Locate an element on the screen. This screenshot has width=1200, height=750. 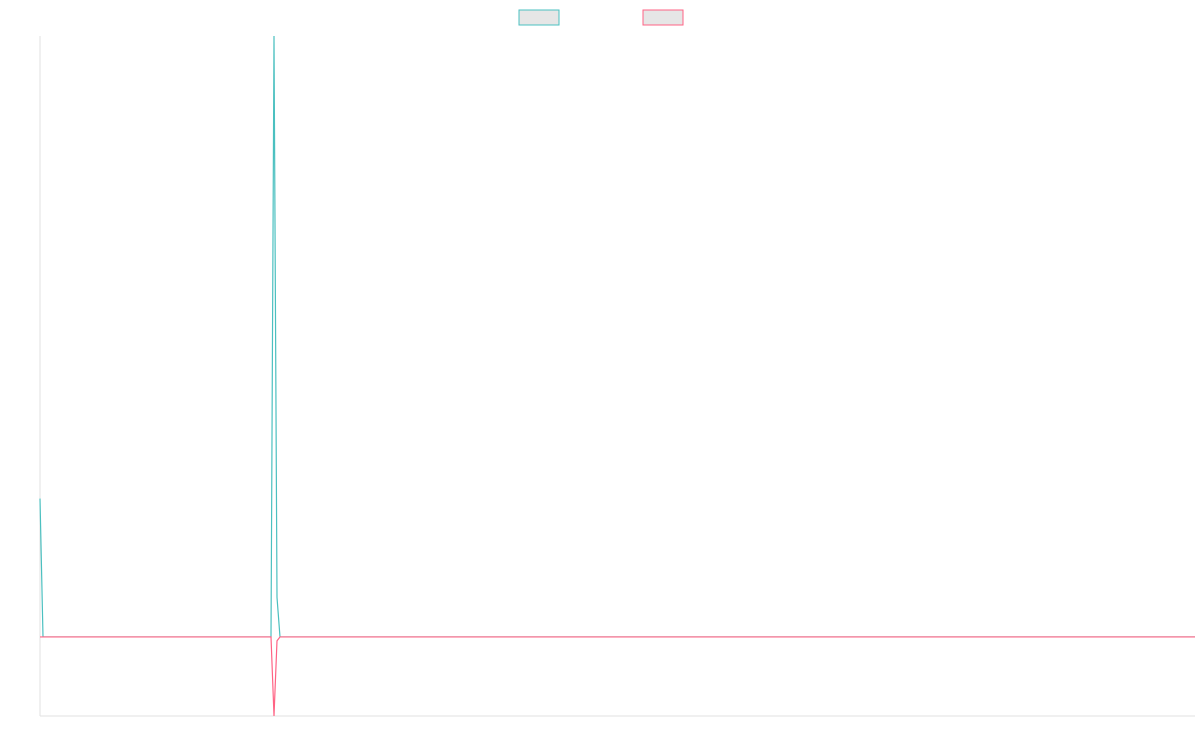
series-line is located at coordinates (617, 676).